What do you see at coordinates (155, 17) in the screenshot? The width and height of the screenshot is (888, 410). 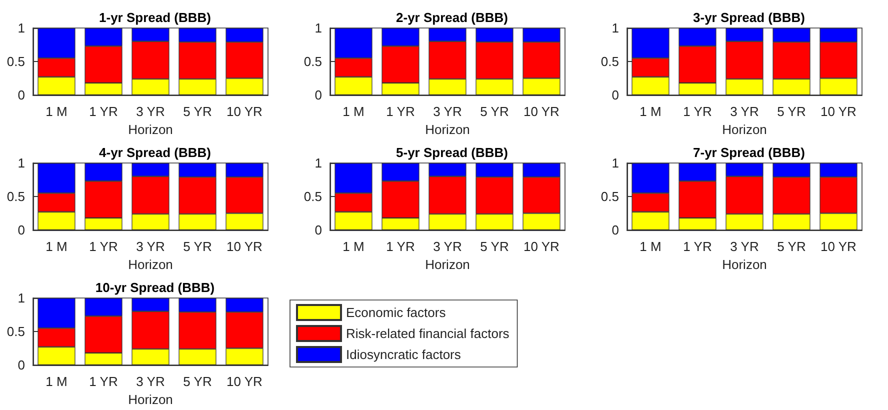 I see `chart-title: 1-yr Spread (BBB)` at bounding box center [155, 17].